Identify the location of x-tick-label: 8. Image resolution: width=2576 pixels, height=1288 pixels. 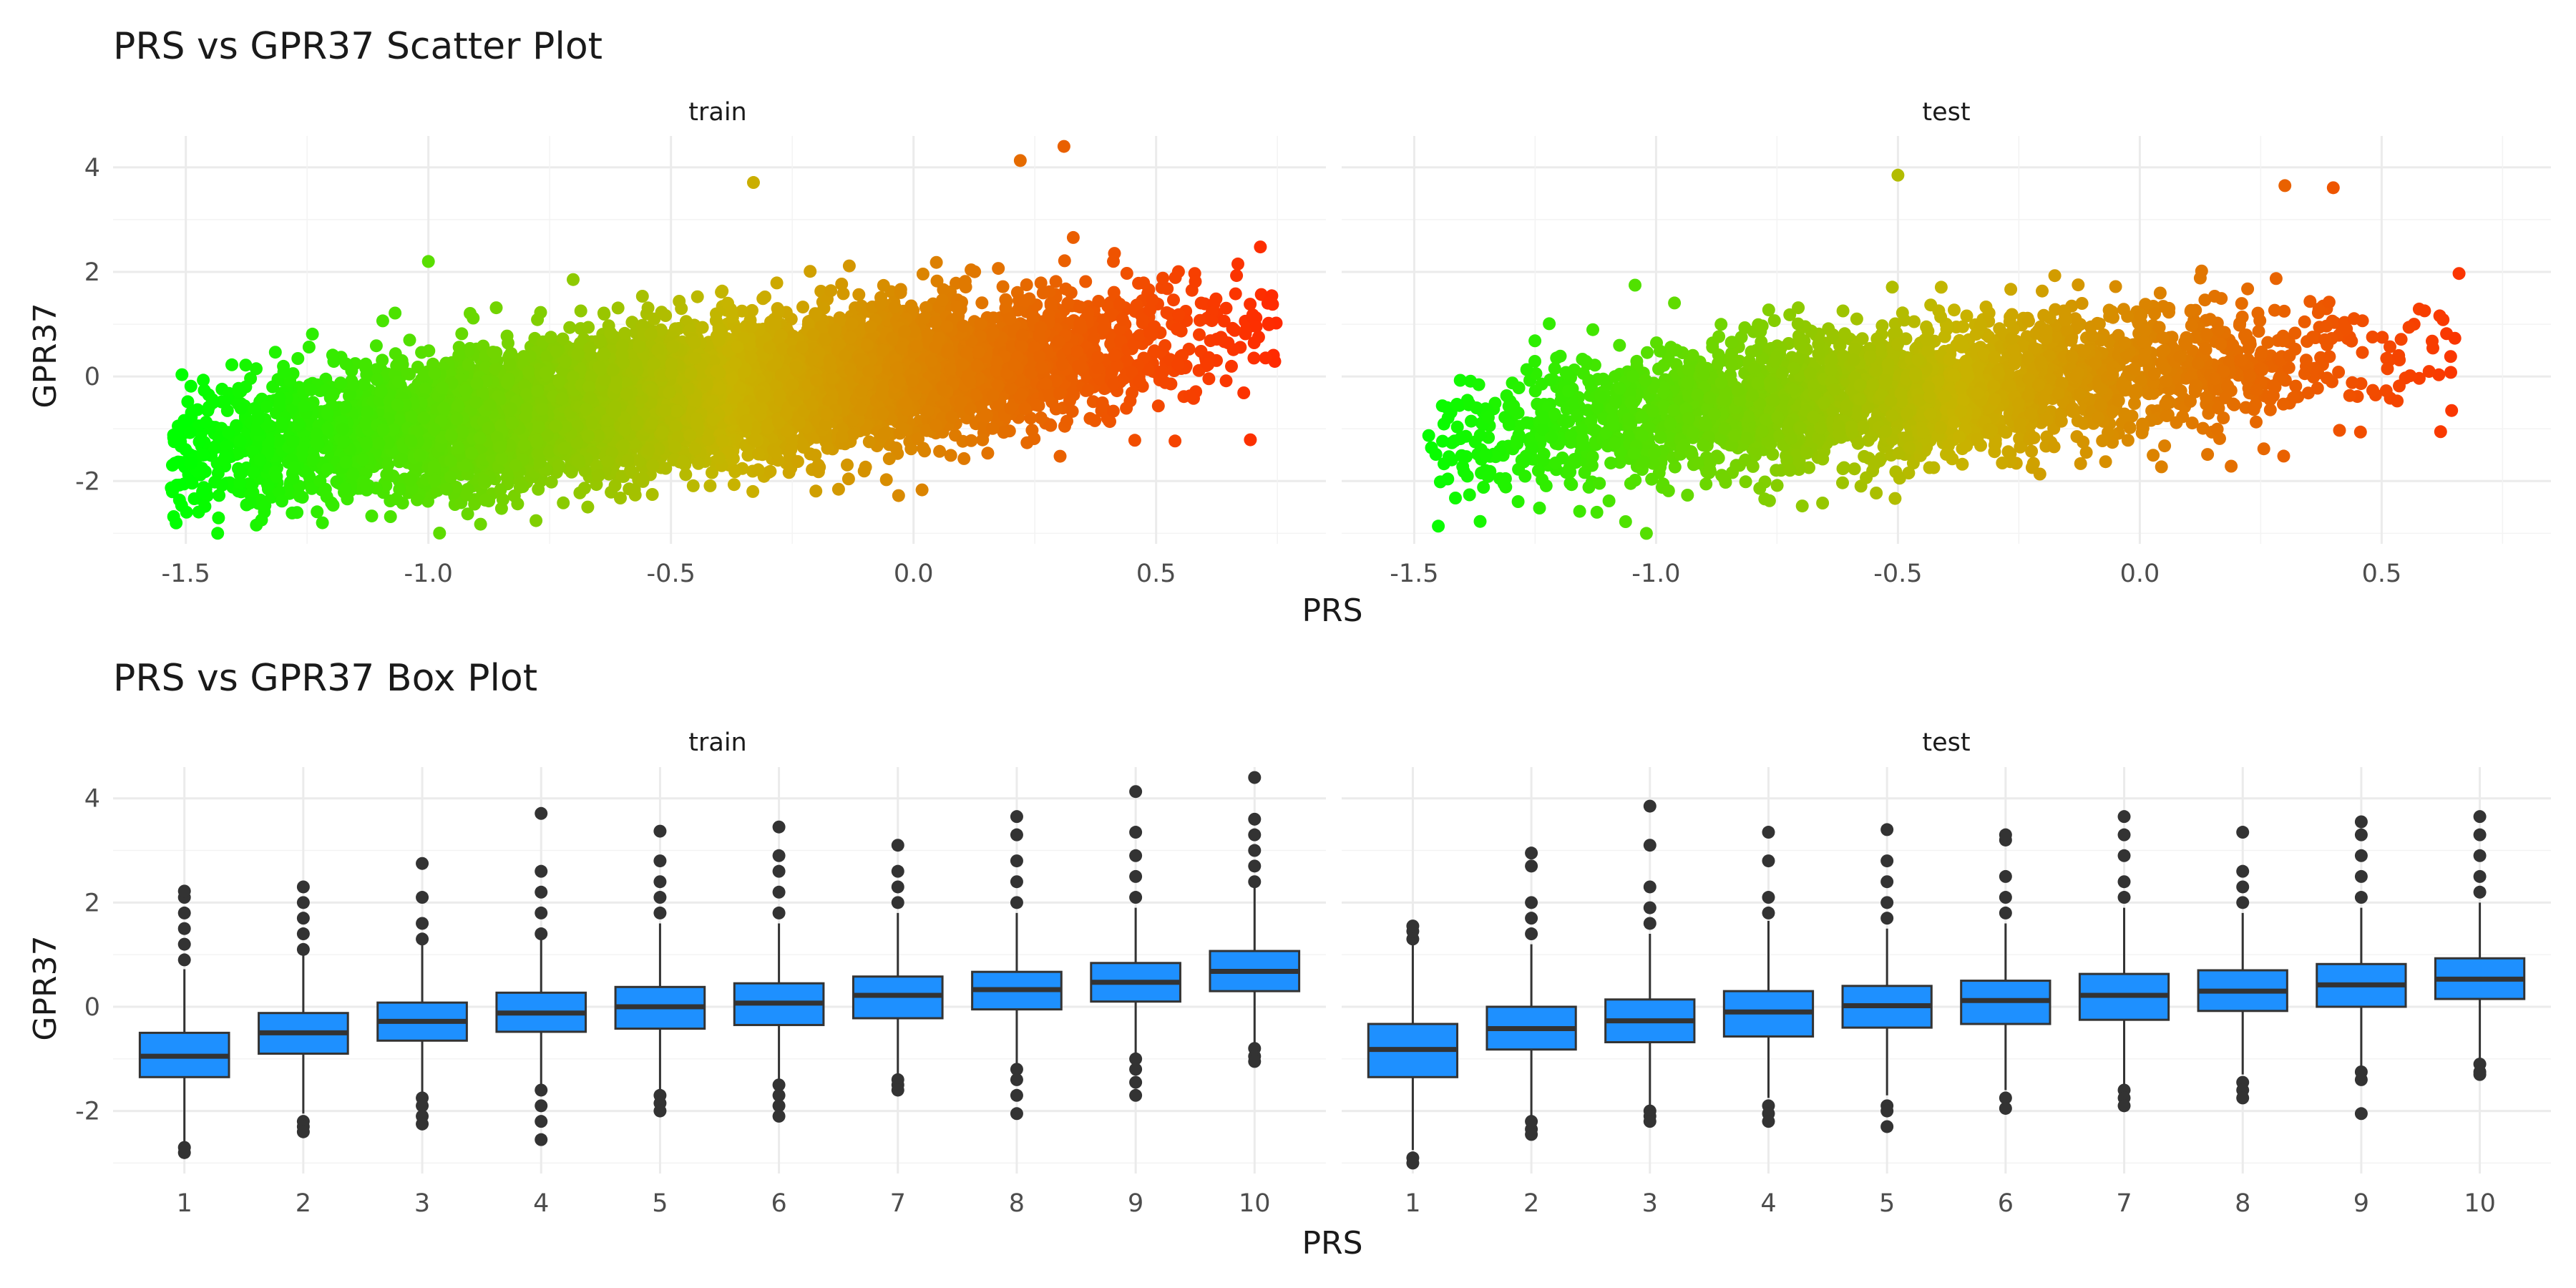
(1017, 1203).